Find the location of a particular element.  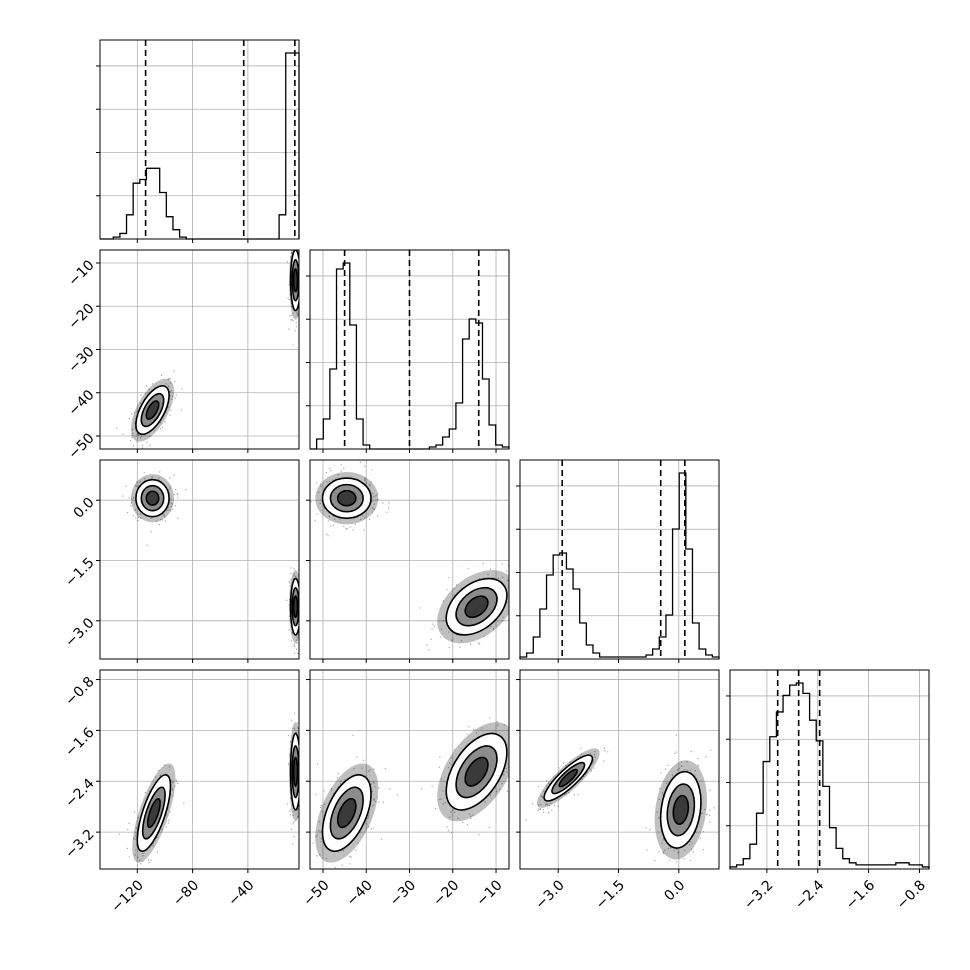

x-tick-label: −30 is located at coordinates (403, 893).